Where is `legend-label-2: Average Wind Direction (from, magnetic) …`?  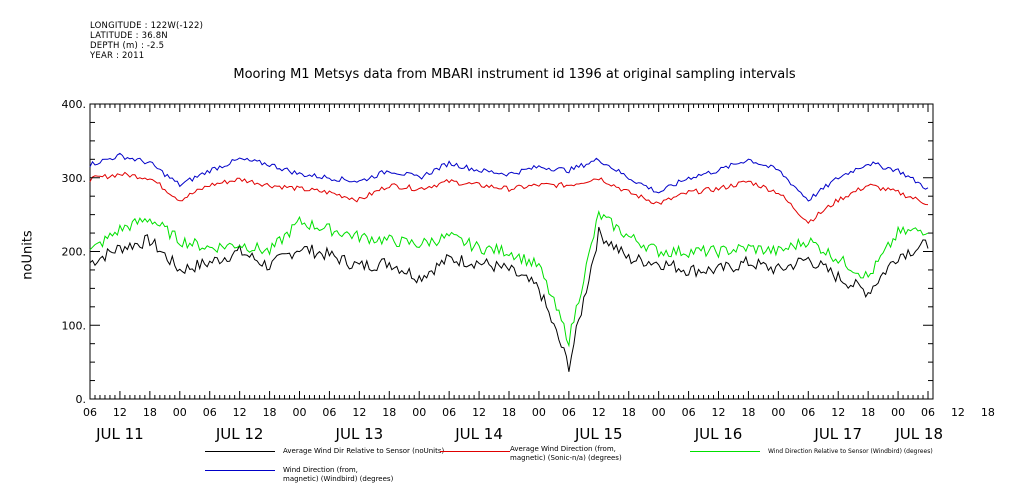 legend-label-2: Average Wind Direction (from, magnetic) … is located at coordinates (566, 453).